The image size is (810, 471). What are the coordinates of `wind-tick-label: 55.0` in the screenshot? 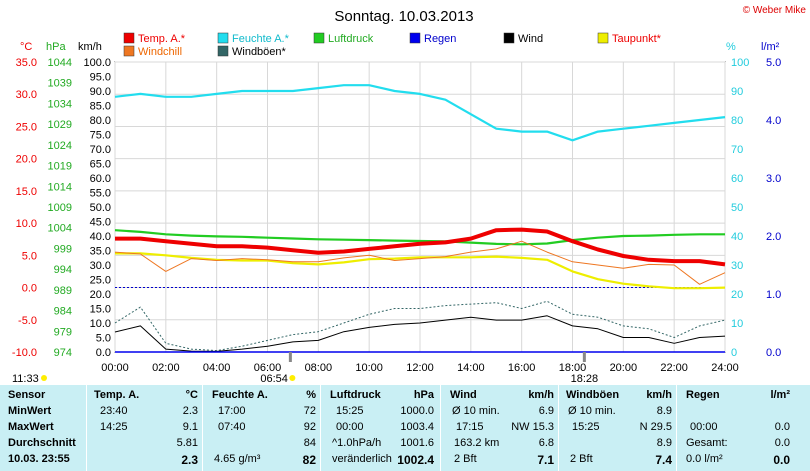 It's located at (100, 194).